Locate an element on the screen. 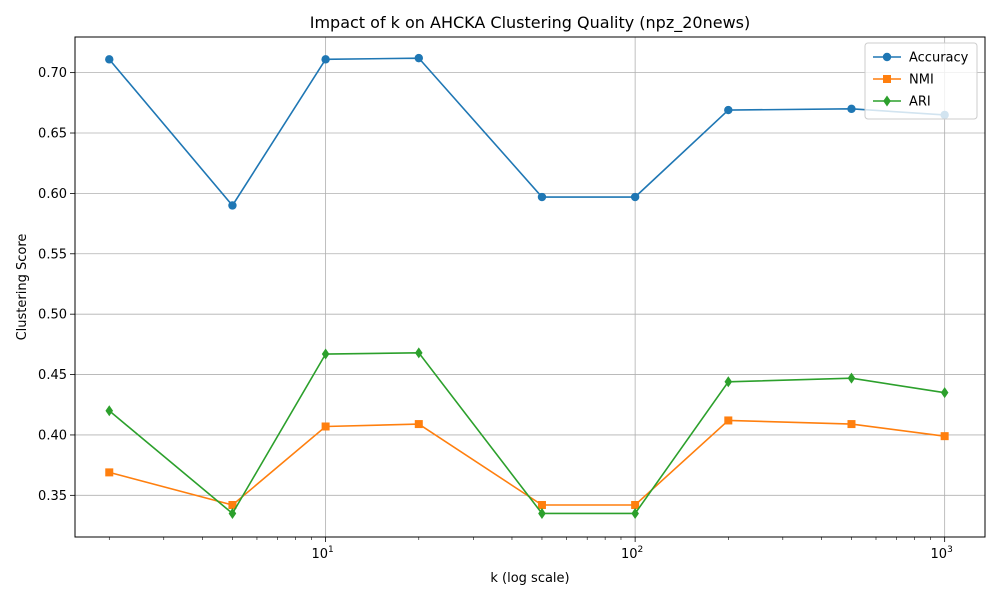  x-tick-label: 10³ is located at coordinates (942, 553).